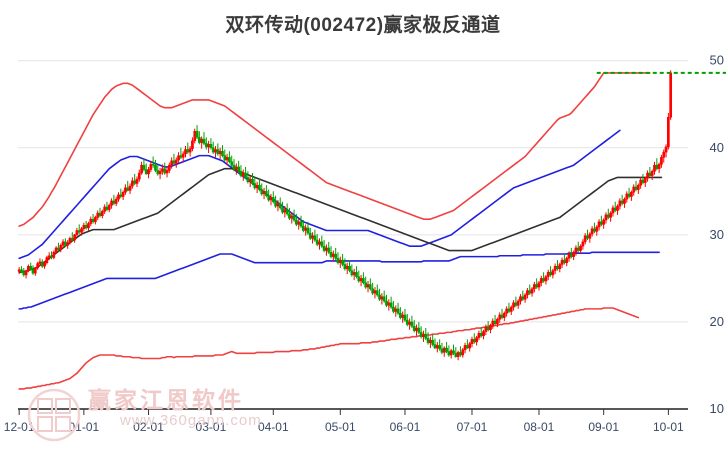 The height and width of the screenshot is (450, 726). I want to click on y-axis-tick-label: 10, so click(717, 408).